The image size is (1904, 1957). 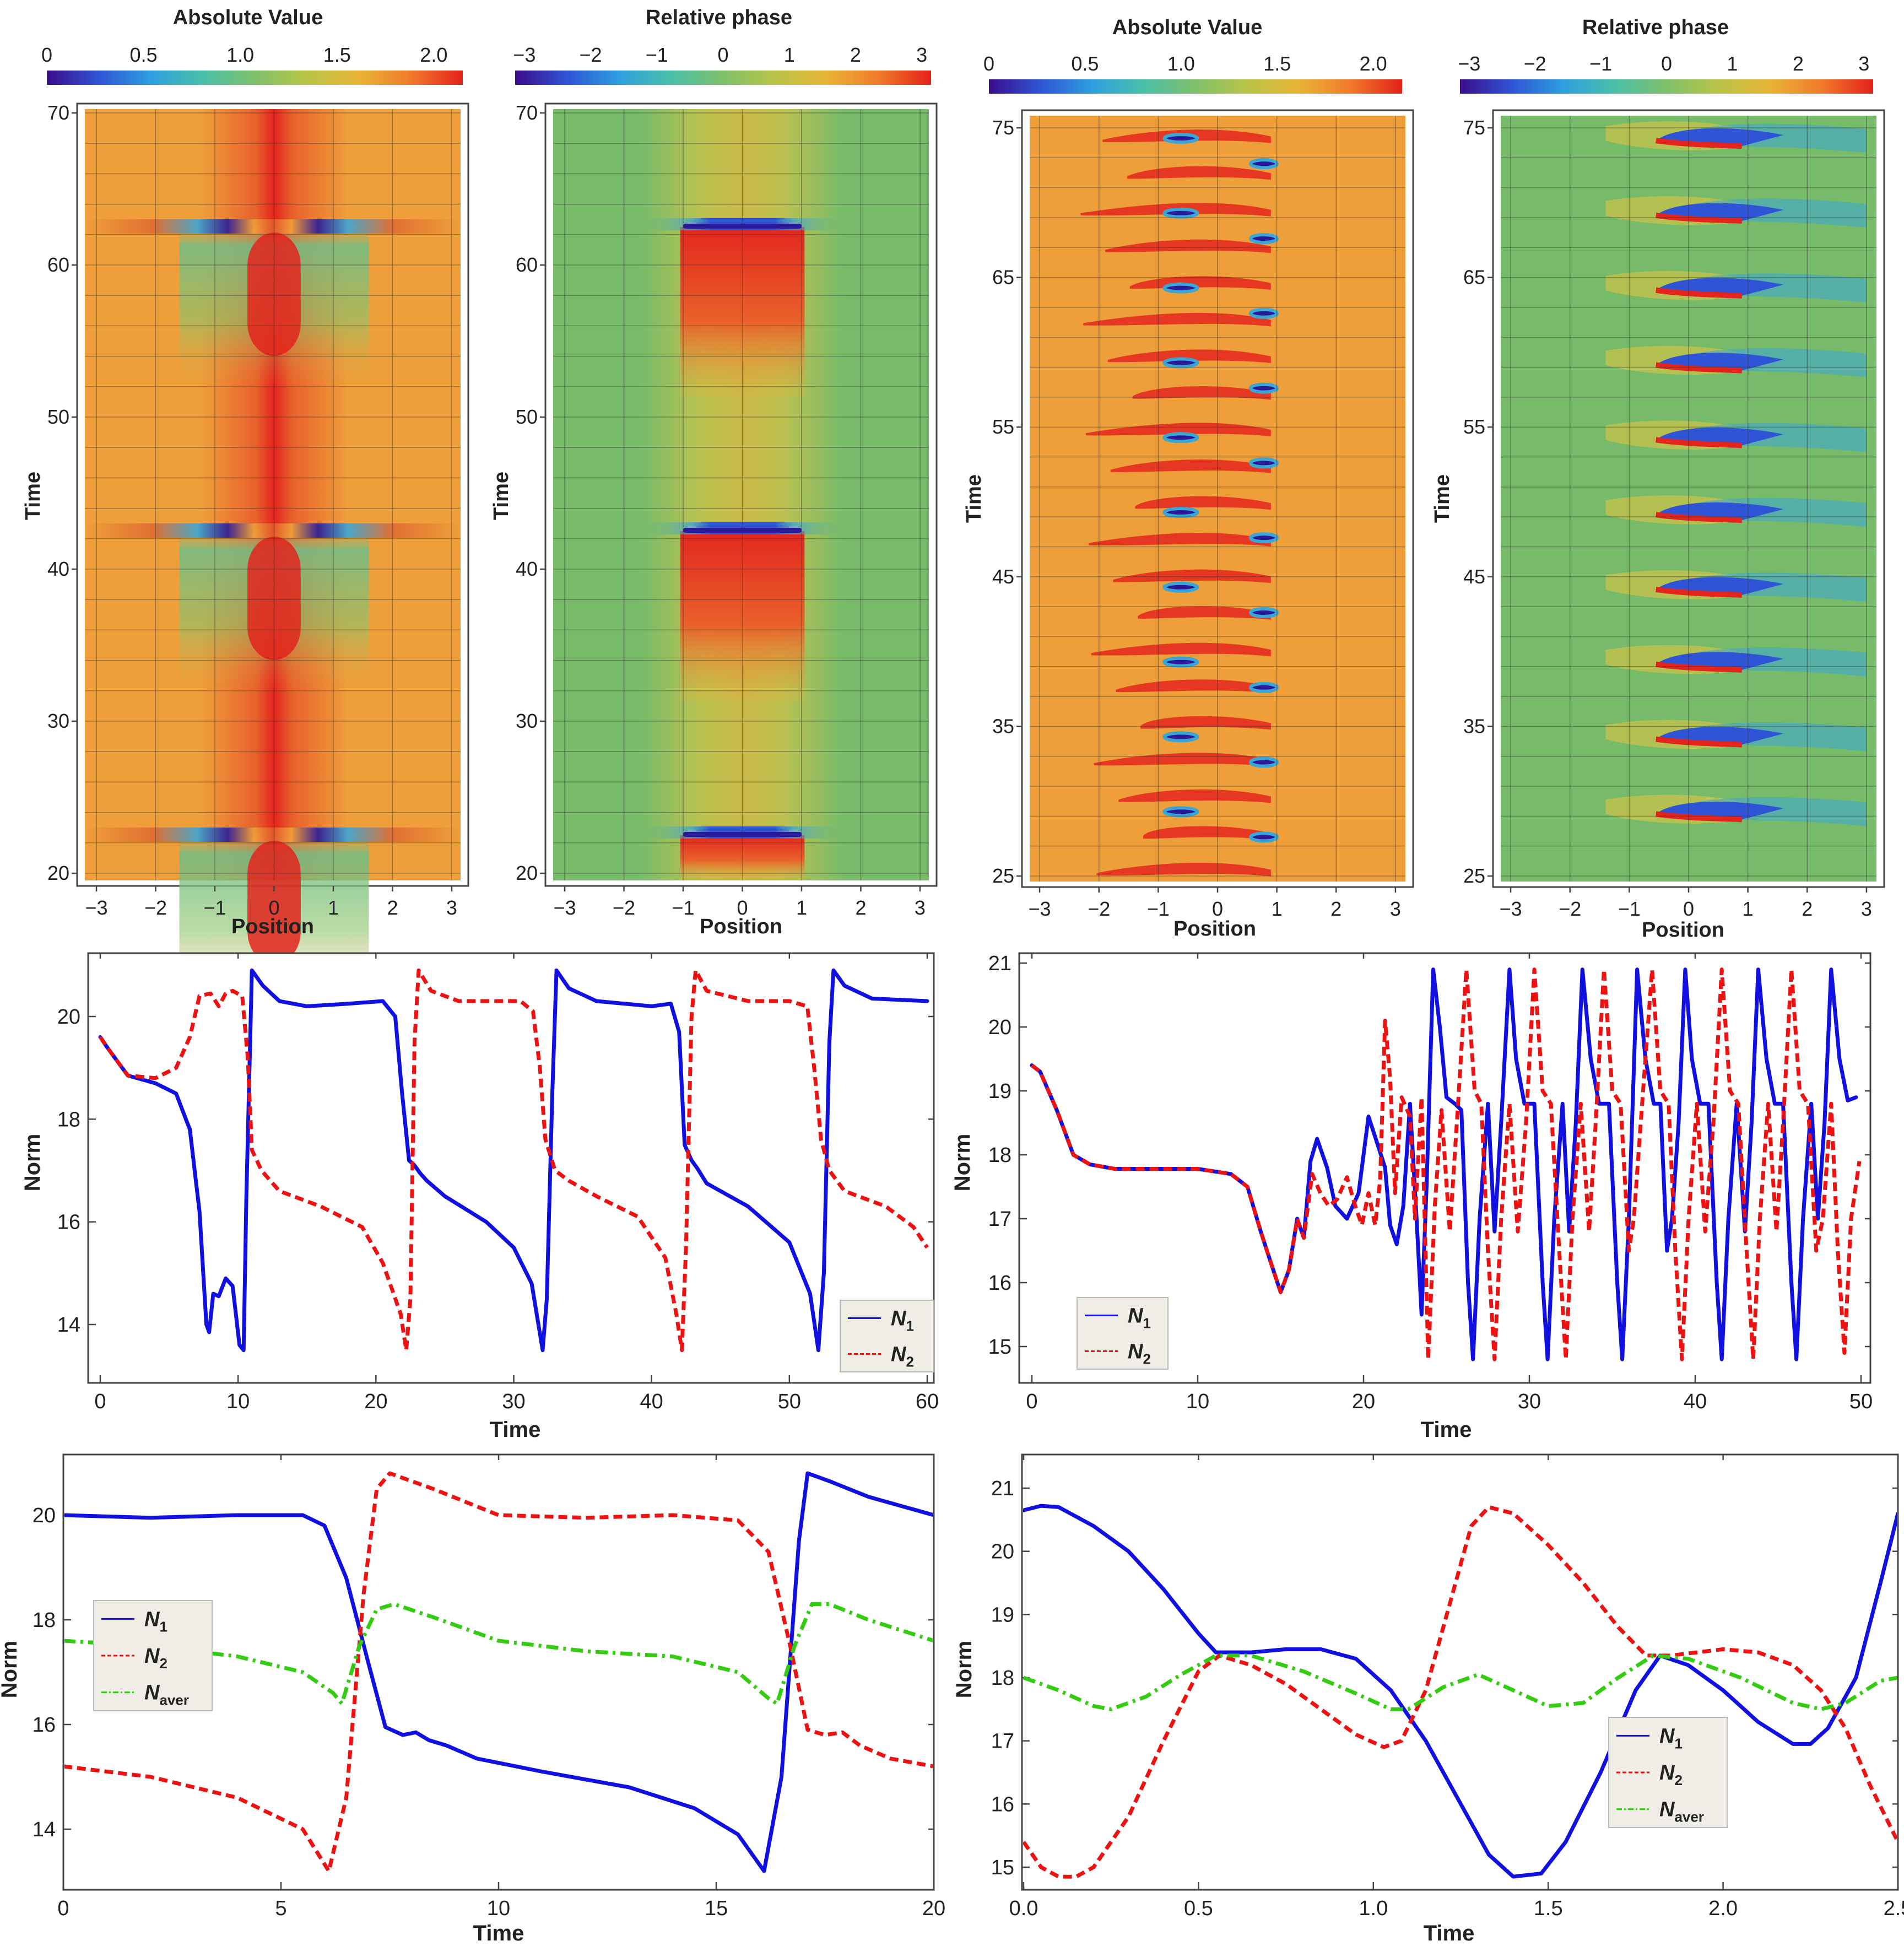 I want to click on y-tick-label: 60, so click(x=58, y=264).